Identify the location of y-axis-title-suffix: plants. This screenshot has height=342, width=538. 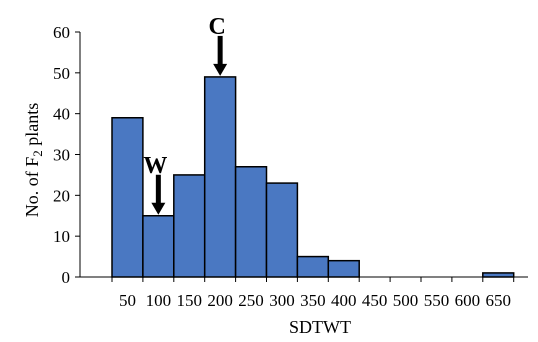
(32, 127).